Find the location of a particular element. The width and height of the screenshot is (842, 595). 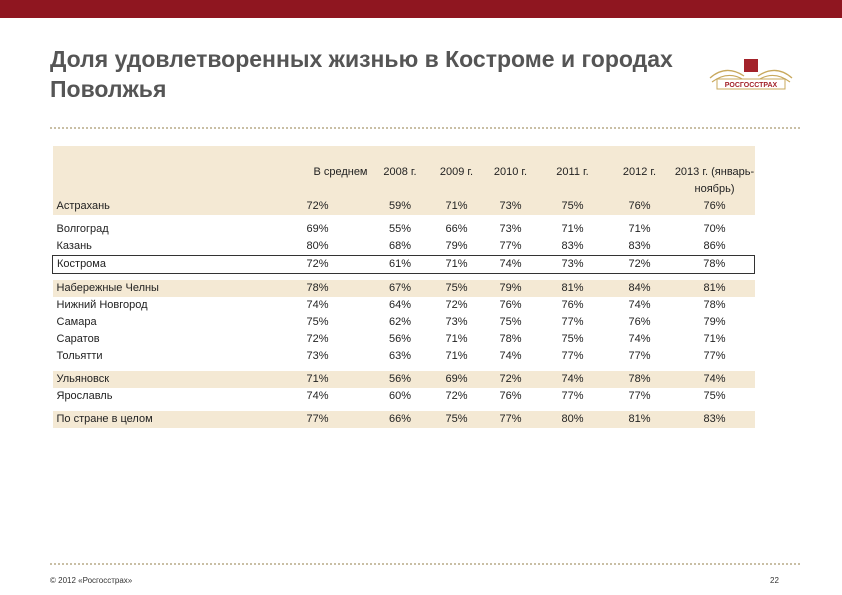

column-header: 2011 г. is located at coordinates (572, 172).